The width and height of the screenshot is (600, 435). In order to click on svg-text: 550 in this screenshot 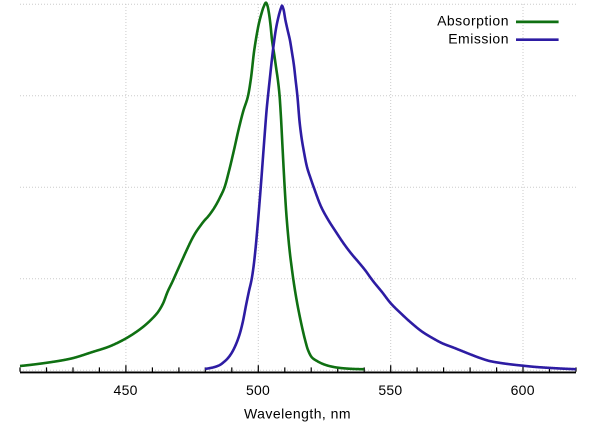, I will do `click(390, 390)`.